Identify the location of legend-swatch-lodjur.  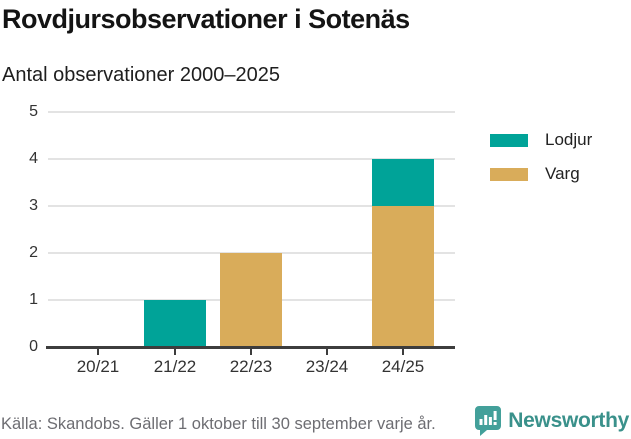
(509, 140).